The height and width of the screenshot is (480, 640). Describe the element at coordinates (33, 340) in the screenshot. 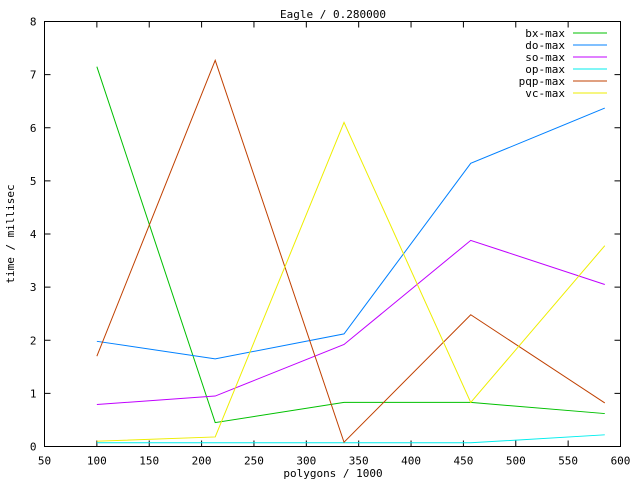

I see `y-tick-label: 2` at that location.